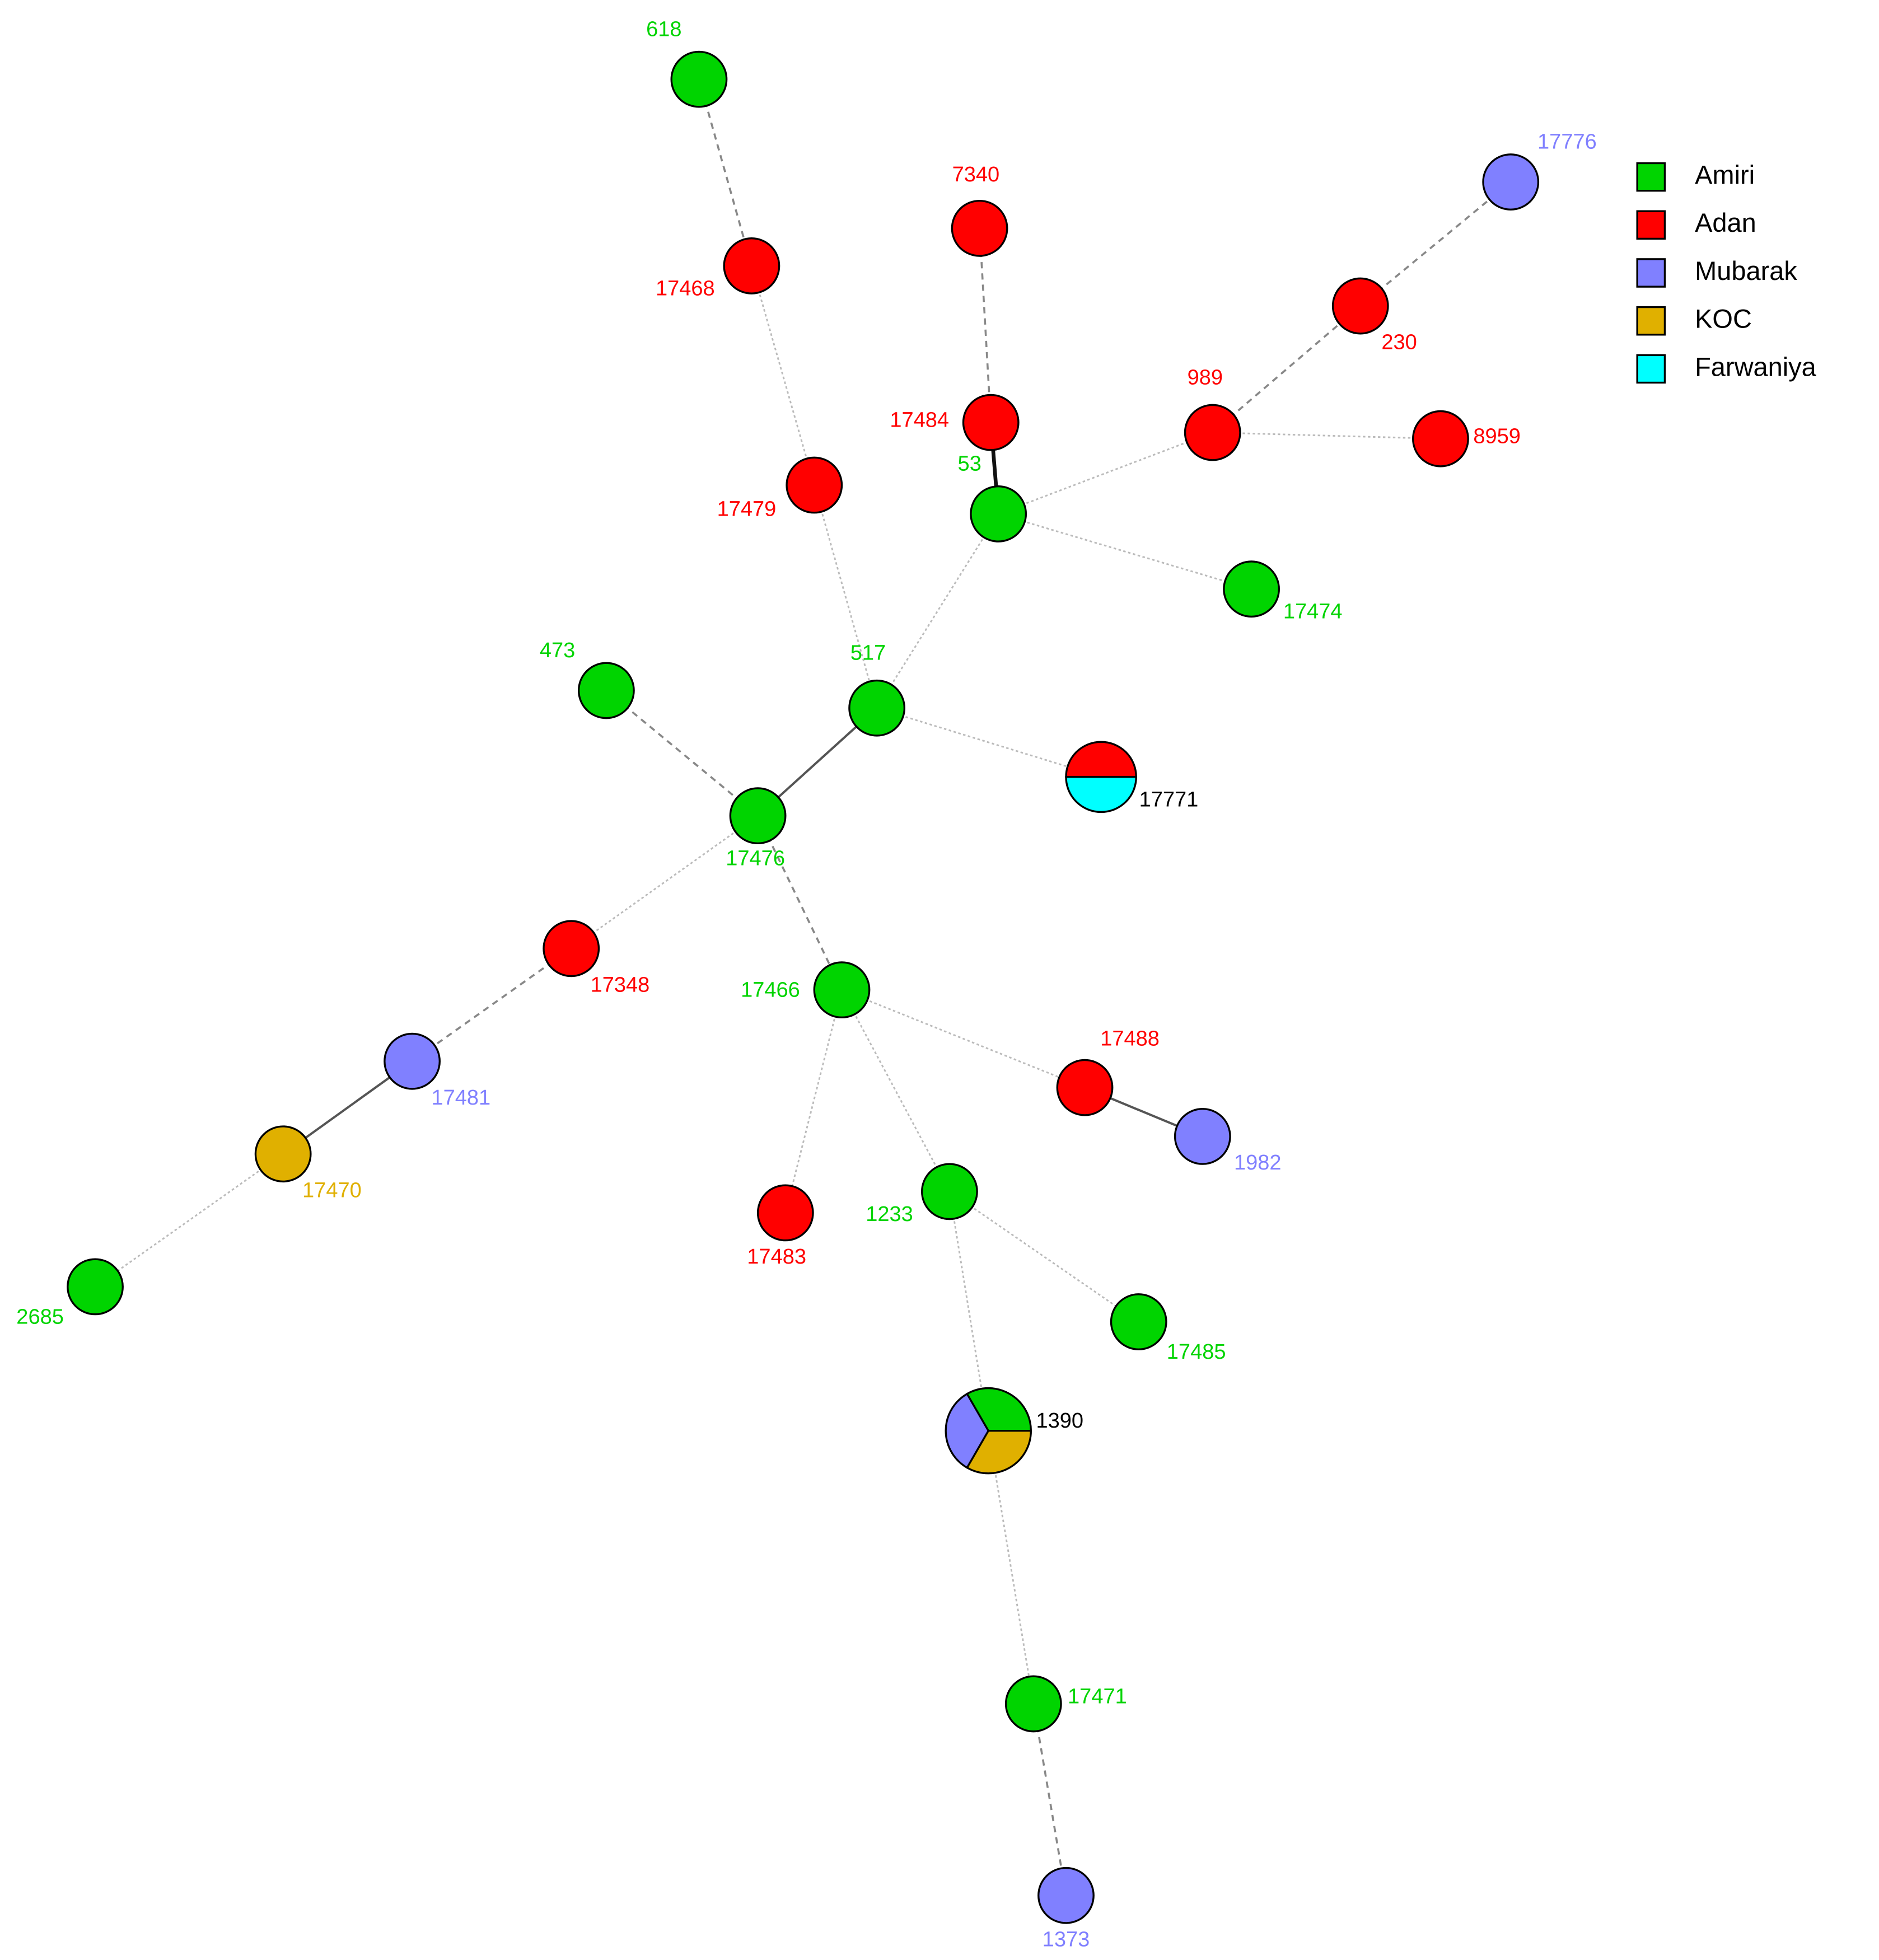 The height and width of the screenshot is (1960, 1879). I want to click on node-label: 230, so click(1399, 342).